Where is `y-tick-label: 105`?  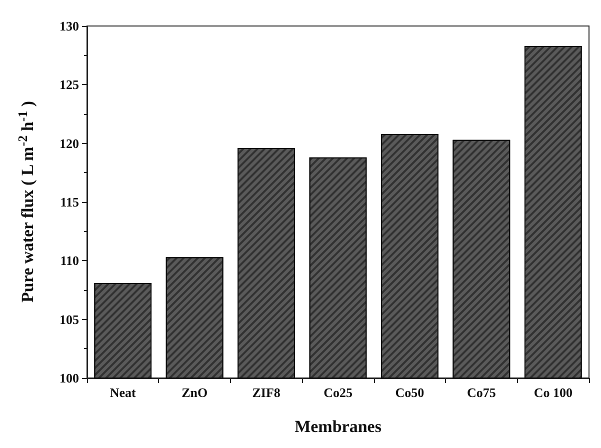
y-tick-label: 105 is located at coordinates (70, 319).